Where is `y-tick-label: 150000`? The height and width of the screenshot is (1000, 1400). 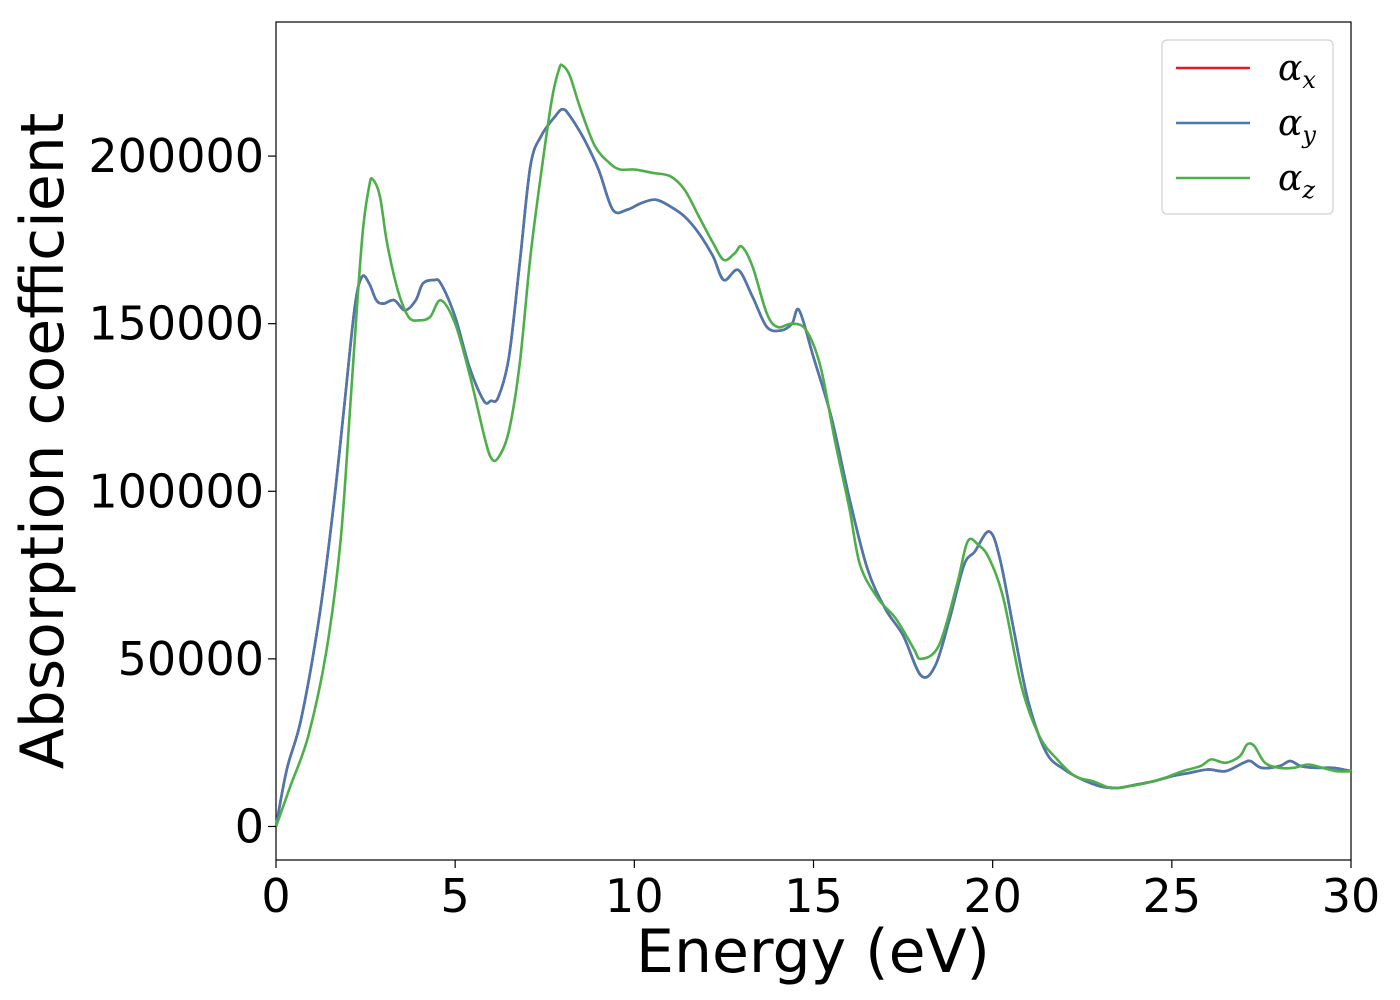
y-tick-label: 150000 is located at coordinates (176, 324).